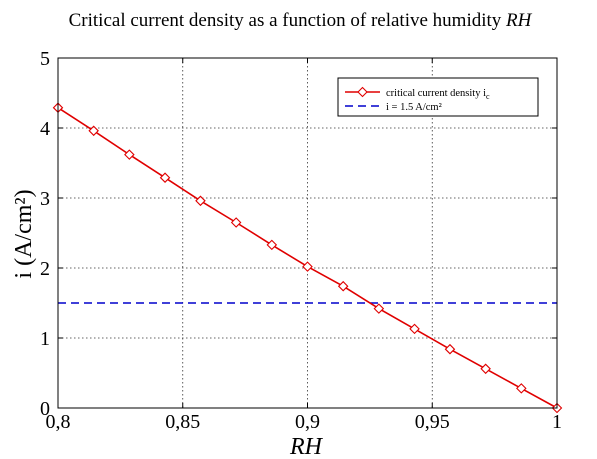 Image resolution: width=597 pixels, height=459 pixels. I want to click on legend-label-threshold: i = 1.5 A/cm², so click(414, 107).